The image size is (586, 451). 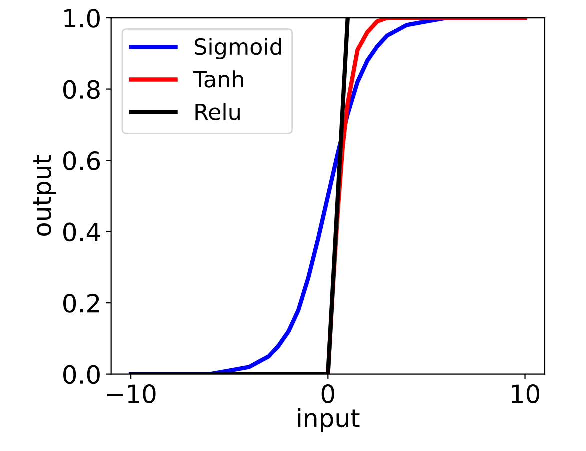 I want to click on y-tick-label: 1.0, so click(x=82, y=18).